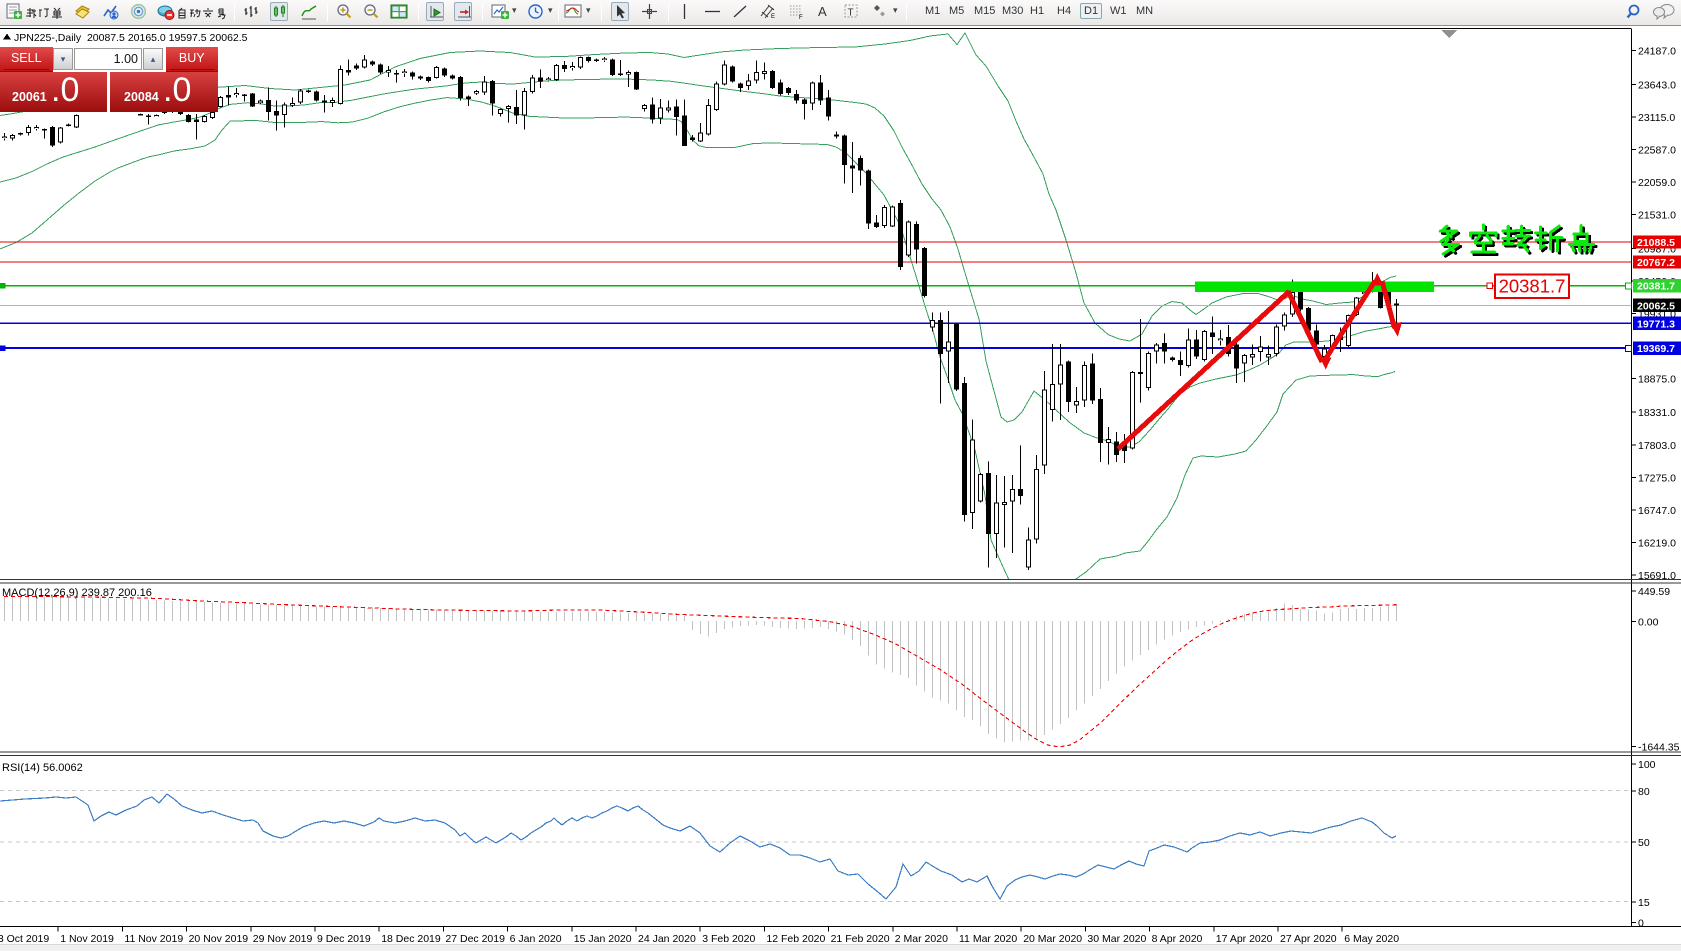 This screenshot has height=951, width=1681. I want to click on svg-text: 23115.0, so click(1656, 118).